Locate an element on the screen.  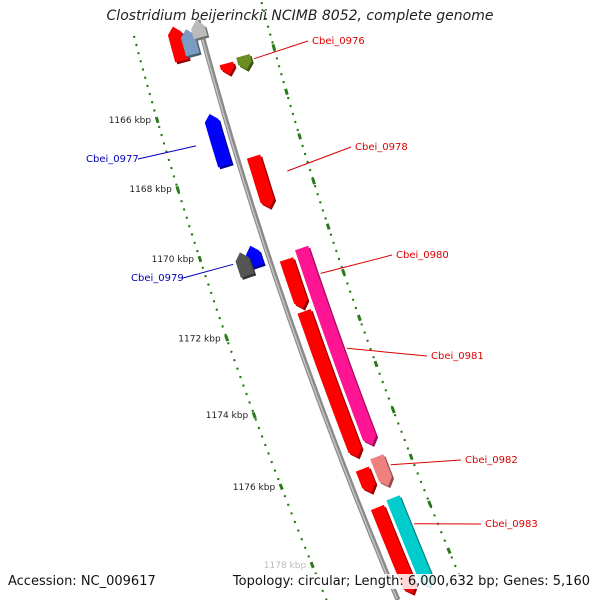
gene-label-cbei_0982: Cbei_0982 is located at coordinates (491, 460).